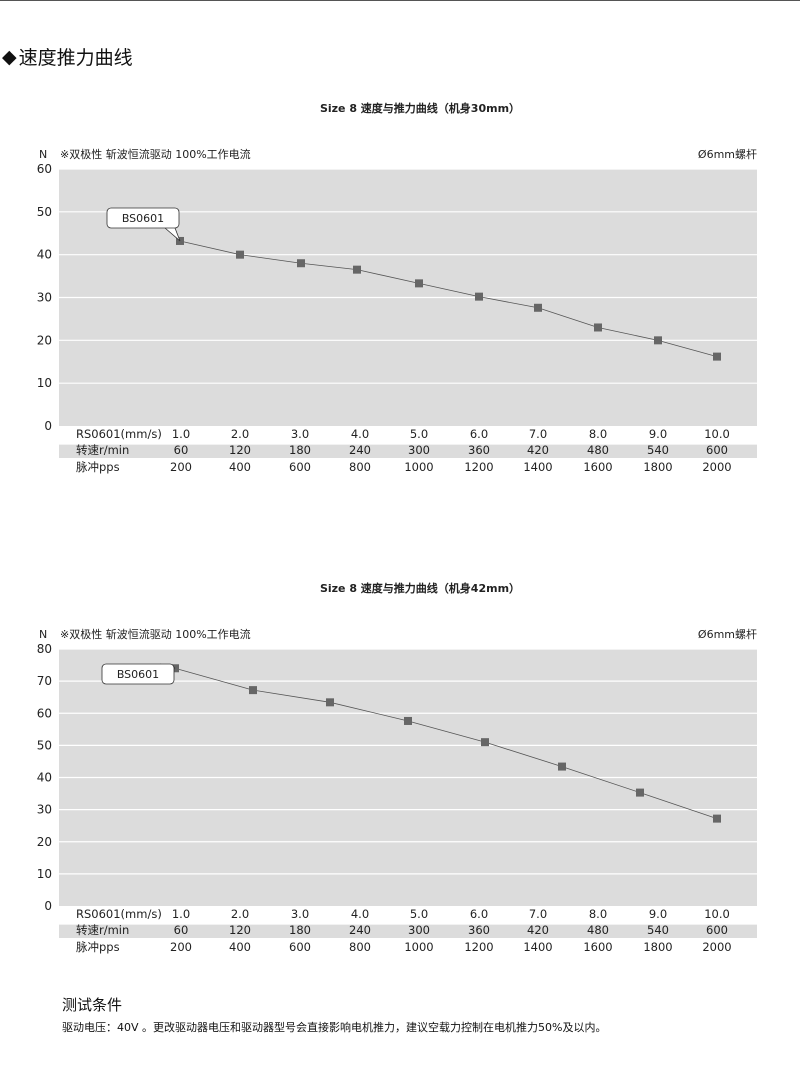 This screenshot has height=1072, width=800. I want to click on series-line, so click(446, 743).